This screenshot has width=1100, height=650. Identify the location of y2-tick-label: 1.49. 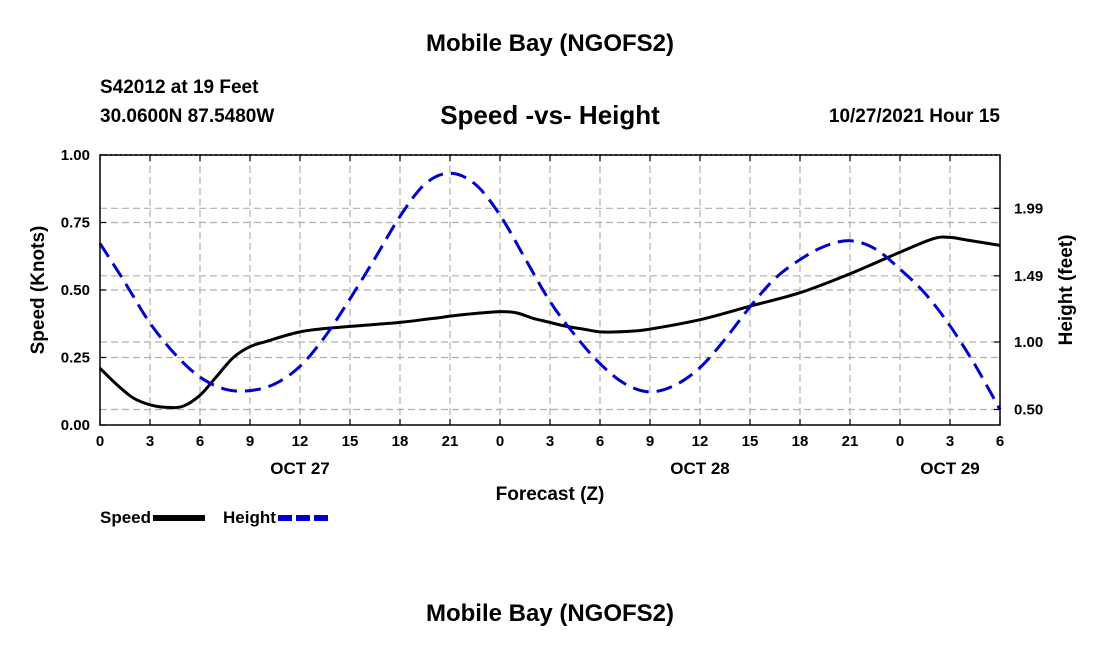
(1028, 276).